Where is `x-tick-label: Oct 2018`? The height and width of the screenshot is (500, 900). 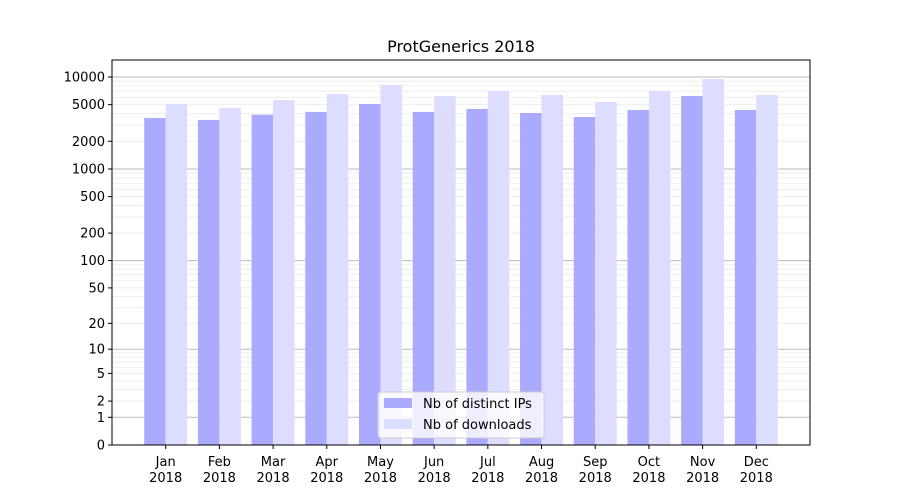
x-tick-label: Oct 2018 is located at coordinates (648, 470).